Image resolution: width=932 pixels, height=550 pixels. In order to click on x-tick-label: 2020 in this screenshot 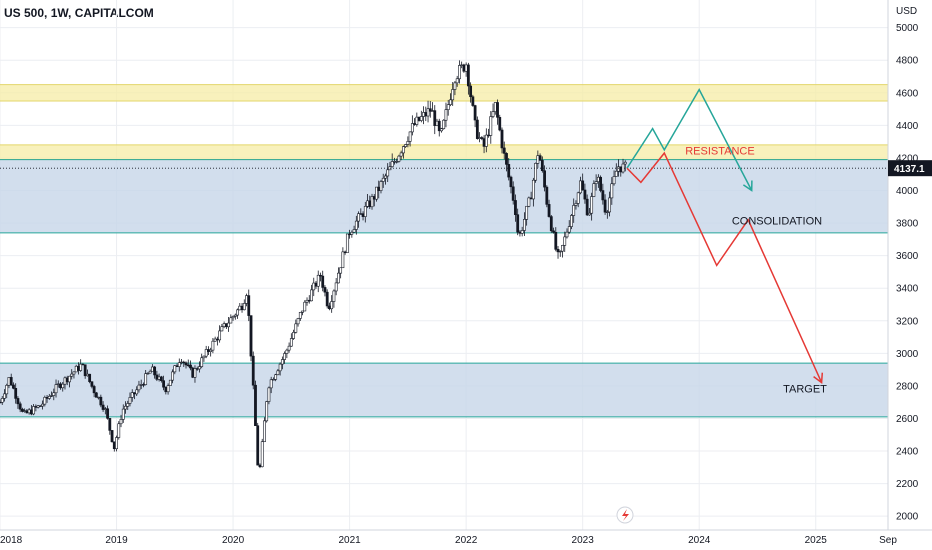, I will do `click(233, 540)`.